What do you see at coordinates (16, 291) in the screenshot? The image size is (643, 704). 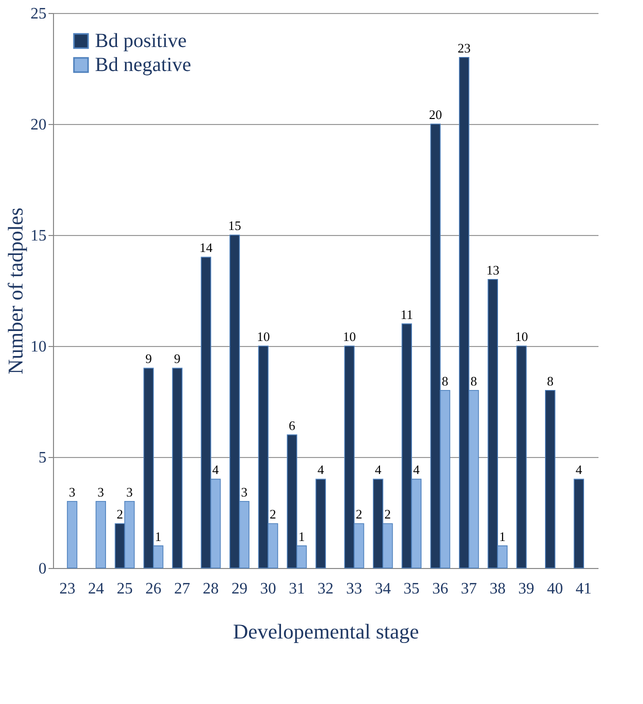 I see `y-axis-title: Number of tadpoles` at bounding box center [16, 291].